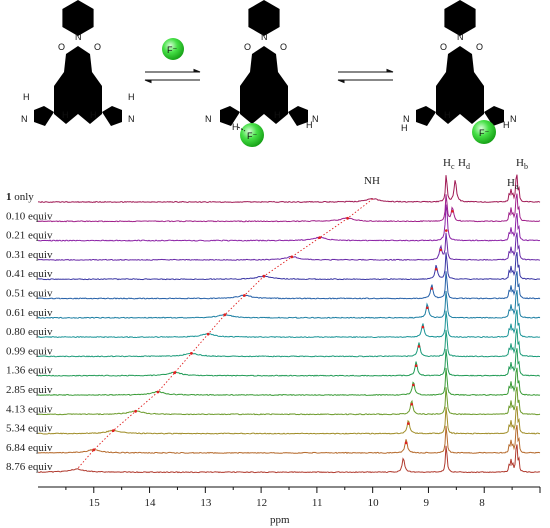 The width and height of the screenshot is (550, 528). Describe the element at coordinates (29, 236) in the screenshot. I see `equiv-label: 0.21 equiv` at that location.